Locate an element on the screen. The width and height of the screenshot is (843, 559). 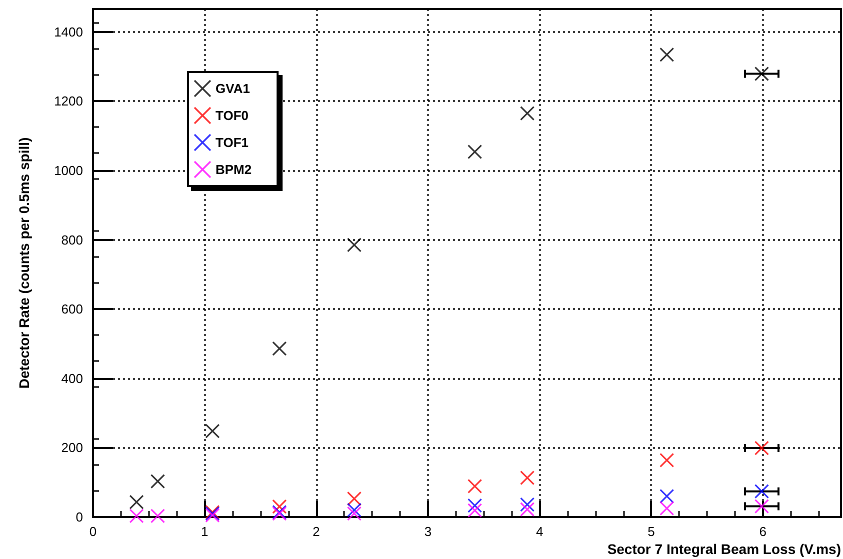
x-tick-label: 4 is located at coordinates (540, 531).